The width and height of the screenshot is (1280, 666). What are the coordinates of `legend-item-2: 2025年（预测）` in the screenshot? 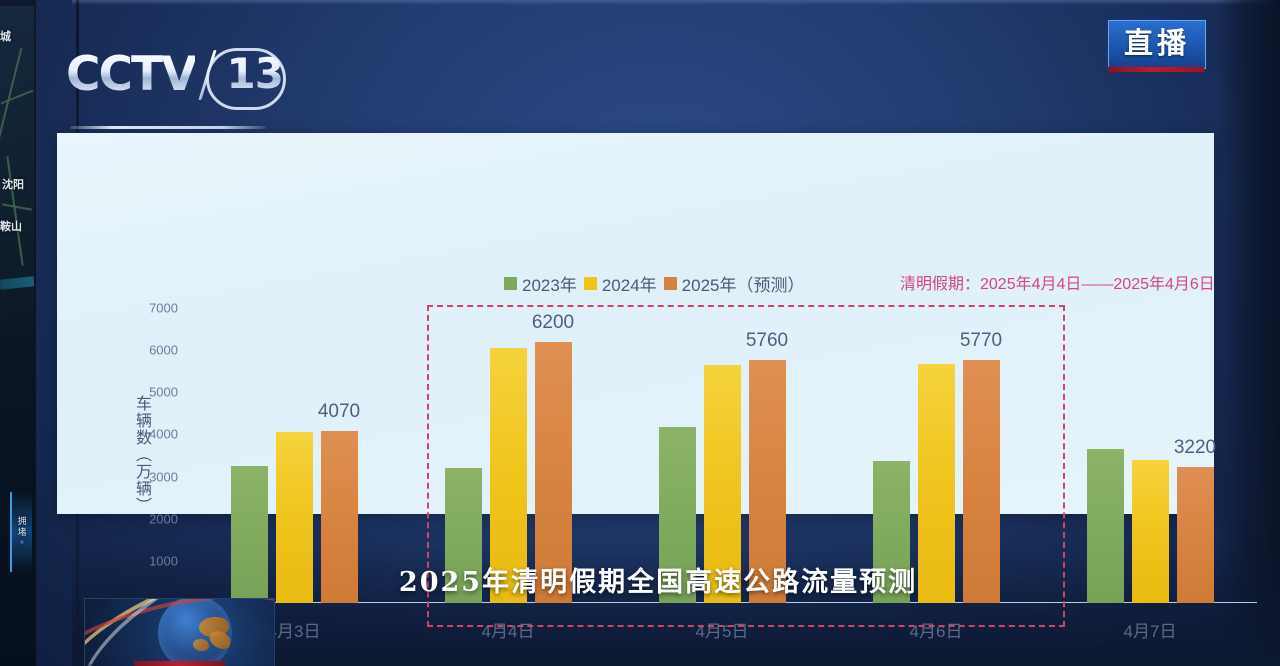 It's located at (734, 283).